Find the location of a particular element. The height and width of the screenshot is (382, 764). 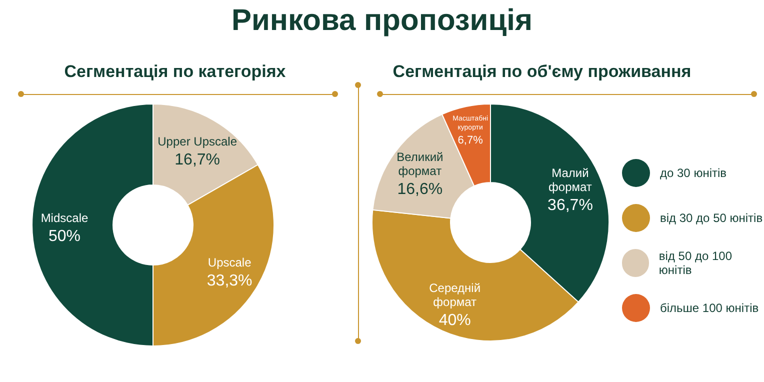

chart-title: Сегментація по об'єму проживання is located at coordinates (542, 72).